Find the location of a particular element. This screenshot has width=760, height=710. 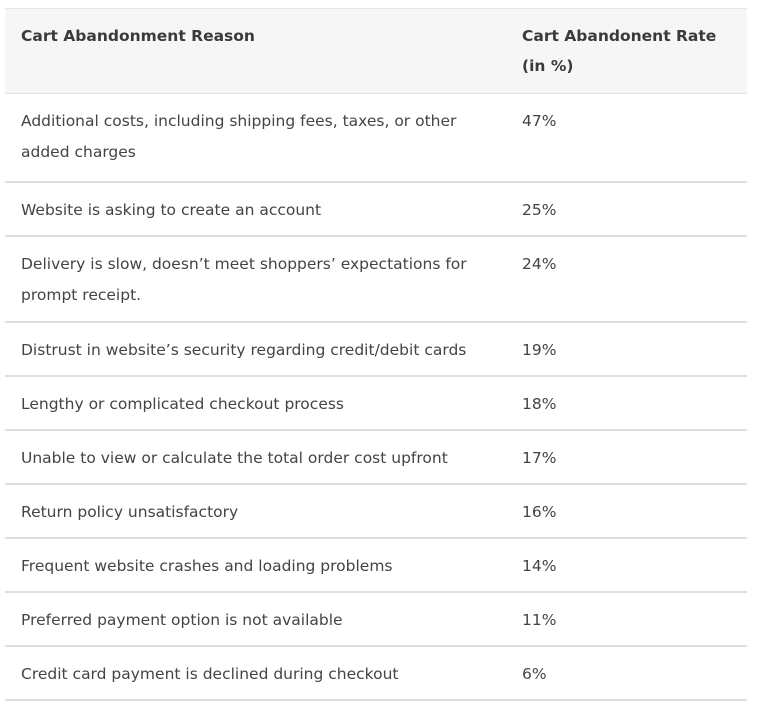

rate-cell: 17% is located at coordinates (539, 457).